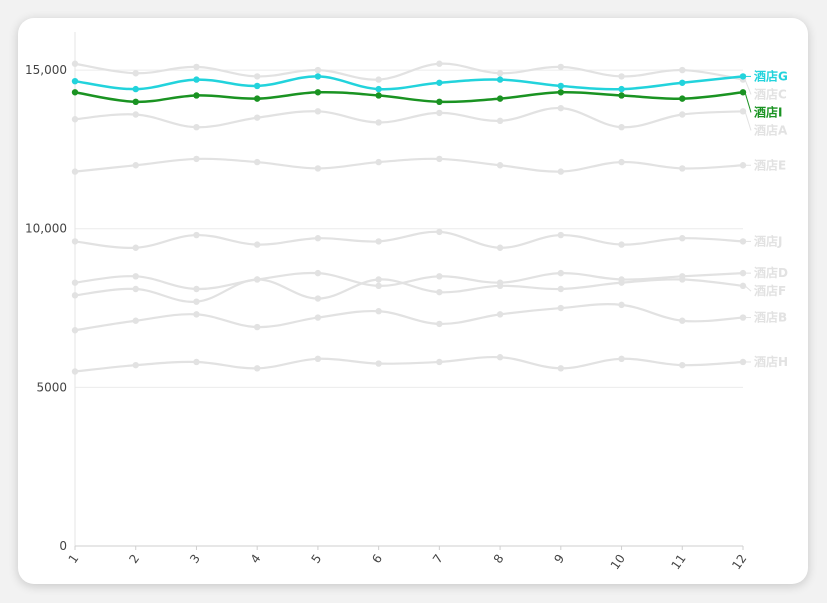 This screenshot has height=603, width=827. I want to click on x-tick-label: 9, so click(559, 559).